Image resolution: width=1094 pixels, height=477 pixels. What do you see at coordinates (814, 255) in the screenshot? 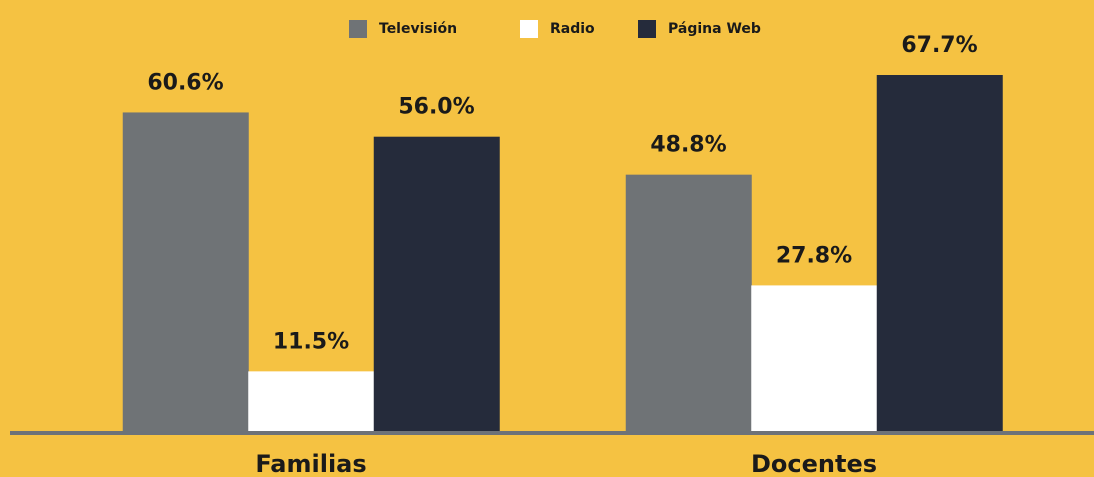
I see `data-label: 27.8%` at bounding box center [814, 255].